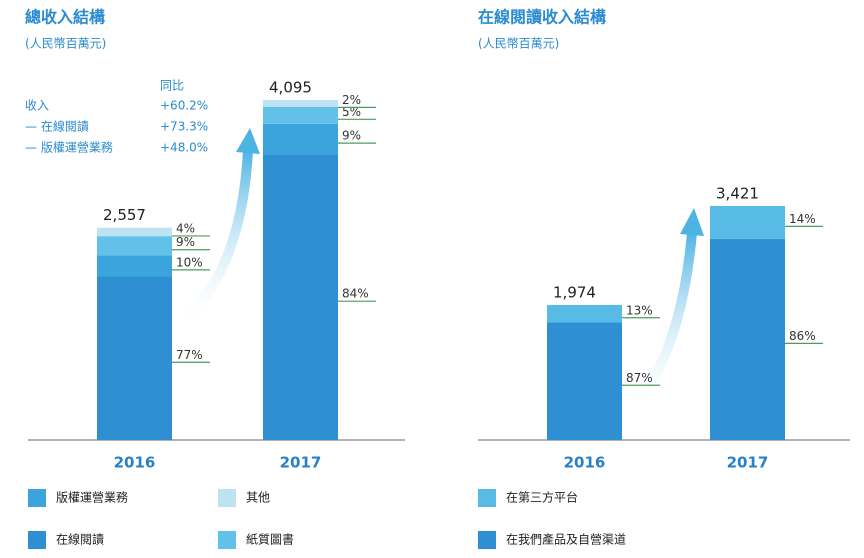 The height and width of the screenshot is (558, 864). Describe the element at coordinates (69, 148) in the screenshot. I see `annotation-label: — 版權運營業務` at that location.